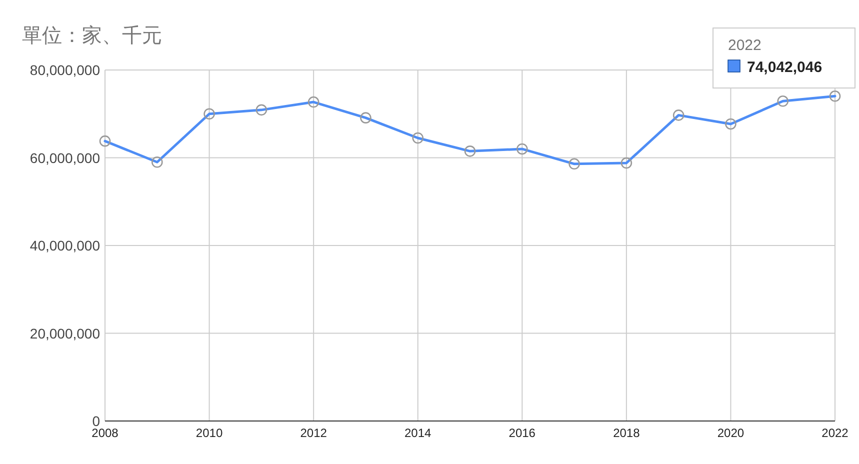 This screenshot has width=859, height=464. Describe the element at coordinates (835, 433) in the screenshot. I see `x-tick-label: 2022` at that location.